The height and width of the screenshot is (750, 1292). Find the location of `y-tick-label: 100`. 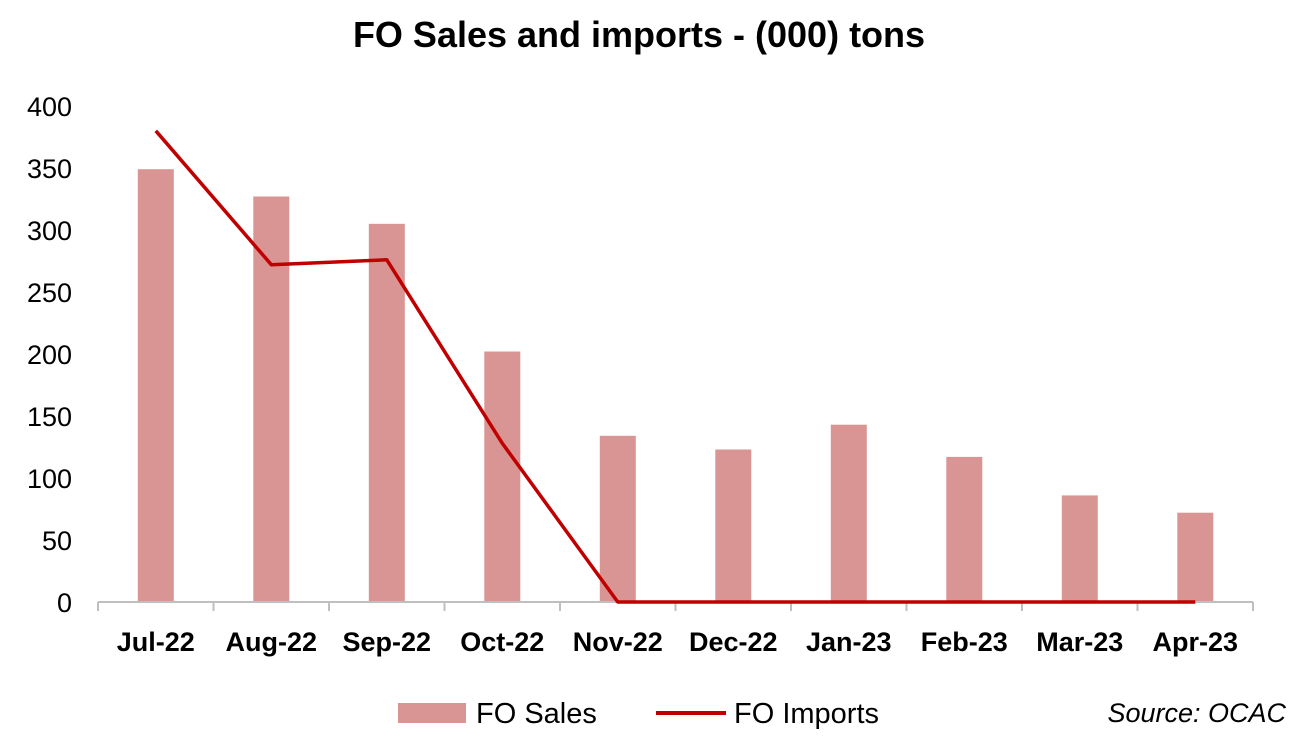

y-tick-label: 100 is located at coordinates (49, 479).